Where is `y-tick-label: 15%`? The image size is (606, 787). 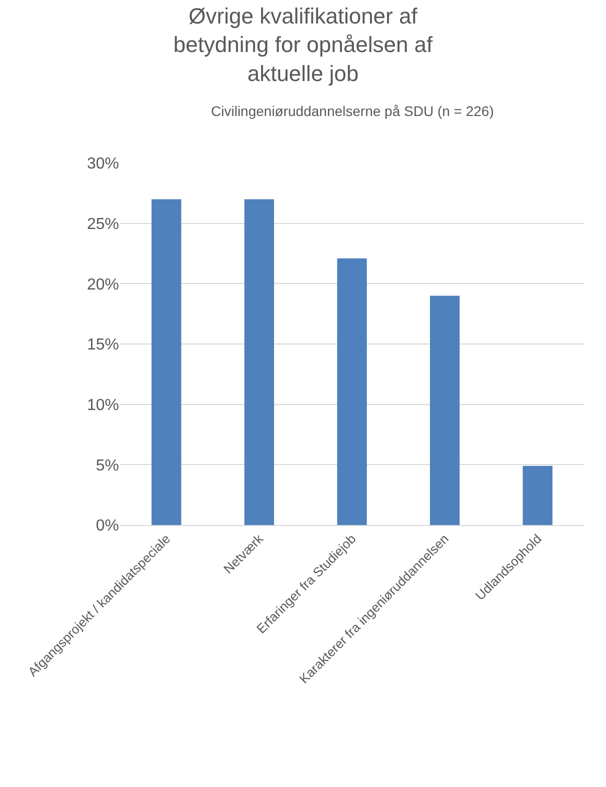 y-tick-label: 15% is located at coordinates (102, 345).